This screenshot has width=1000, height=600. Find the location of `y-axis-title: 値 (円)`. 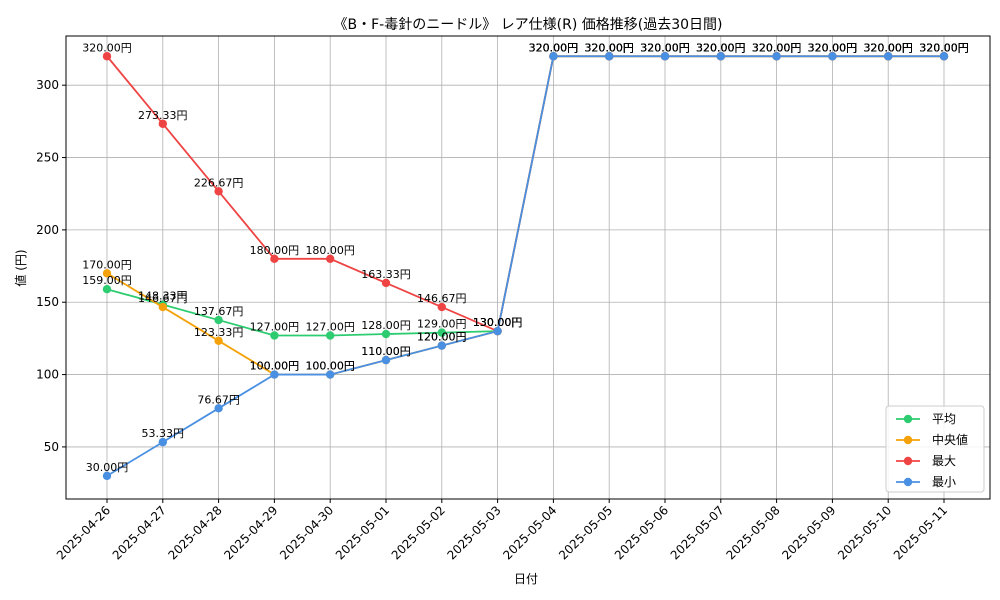

y-axis-title: 値 (円) is located at coordinates (20, 267).